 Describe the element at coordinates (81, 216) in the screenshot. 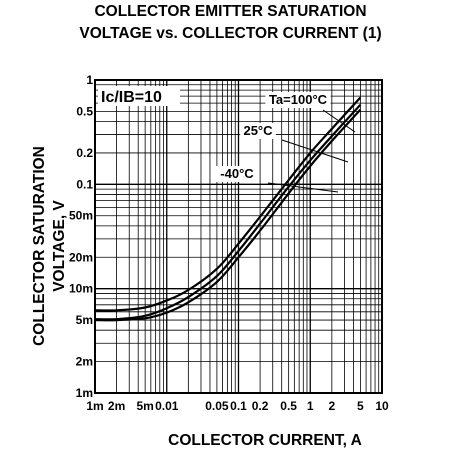

I see `y-tick-label: 50m` at that location.